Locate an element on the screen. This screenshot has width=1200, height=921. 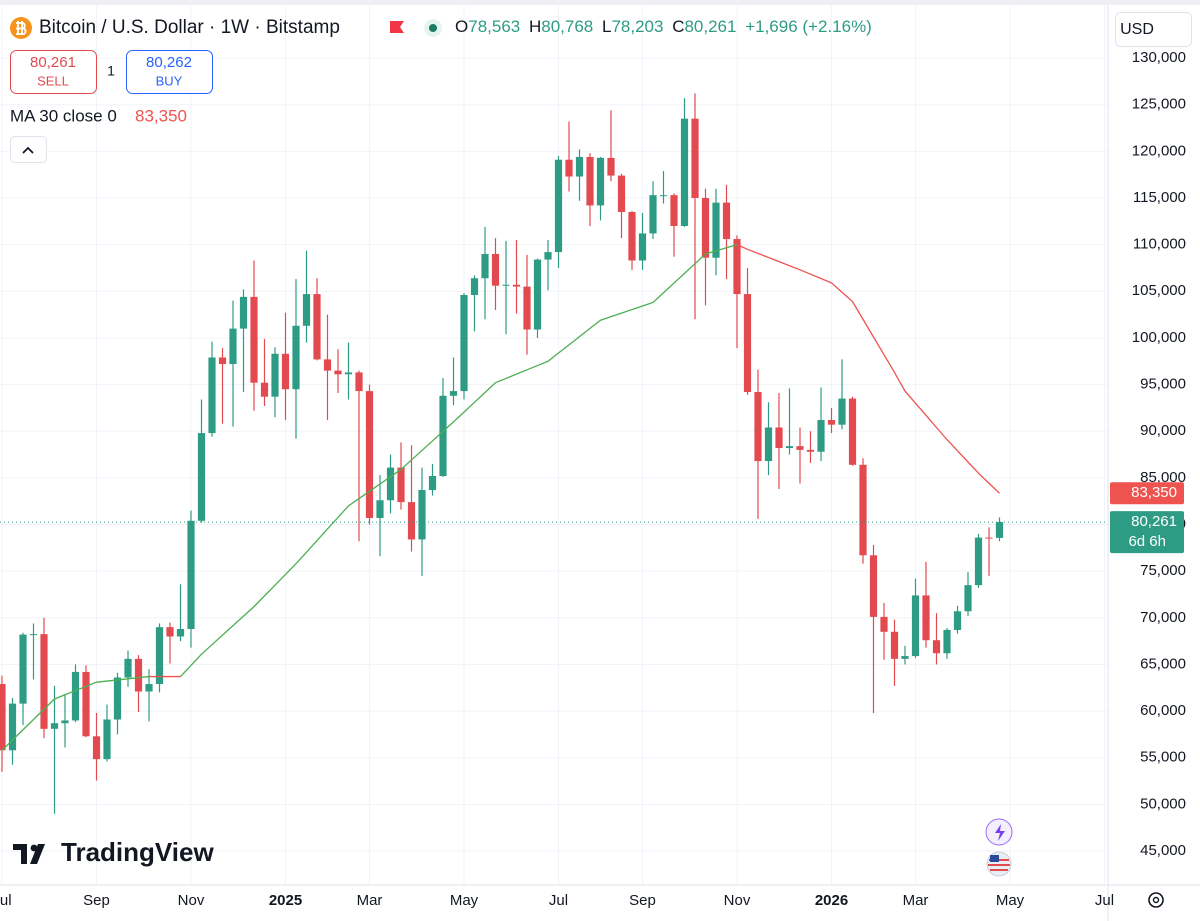
ohlc-key: O is located at coordinates (461, 26).